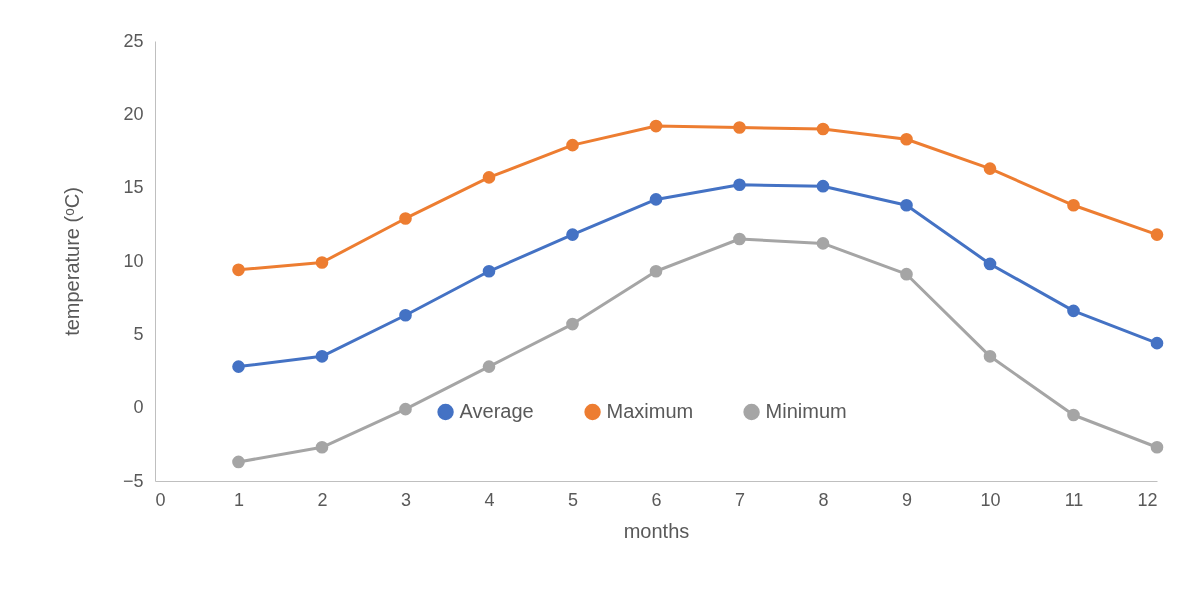 The image size is (1185, 594). I want to click on x-tick-label: 10, so click(990, 499).